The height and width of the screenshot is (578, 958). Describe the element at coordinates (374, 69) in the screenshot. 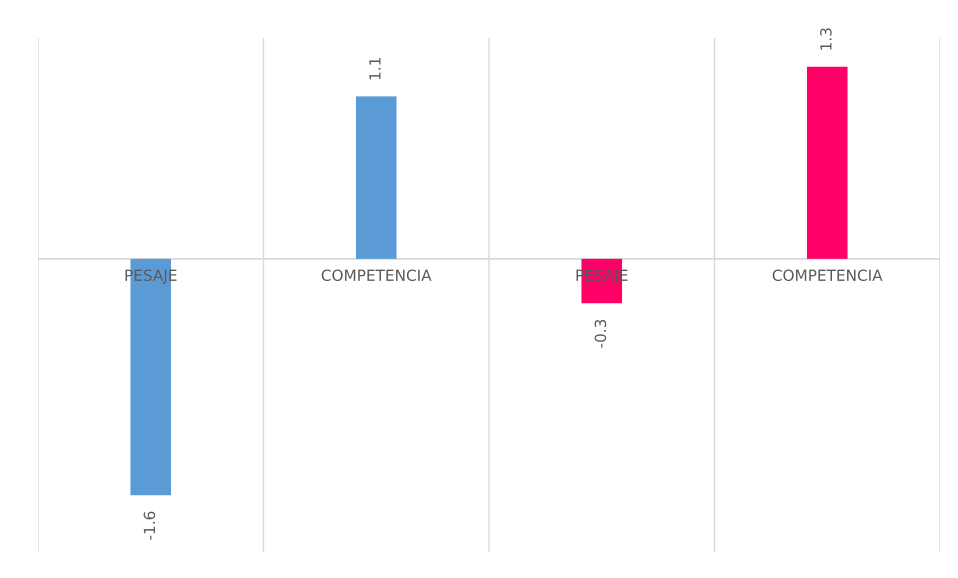

I see `data-label: 1.1` at that location.